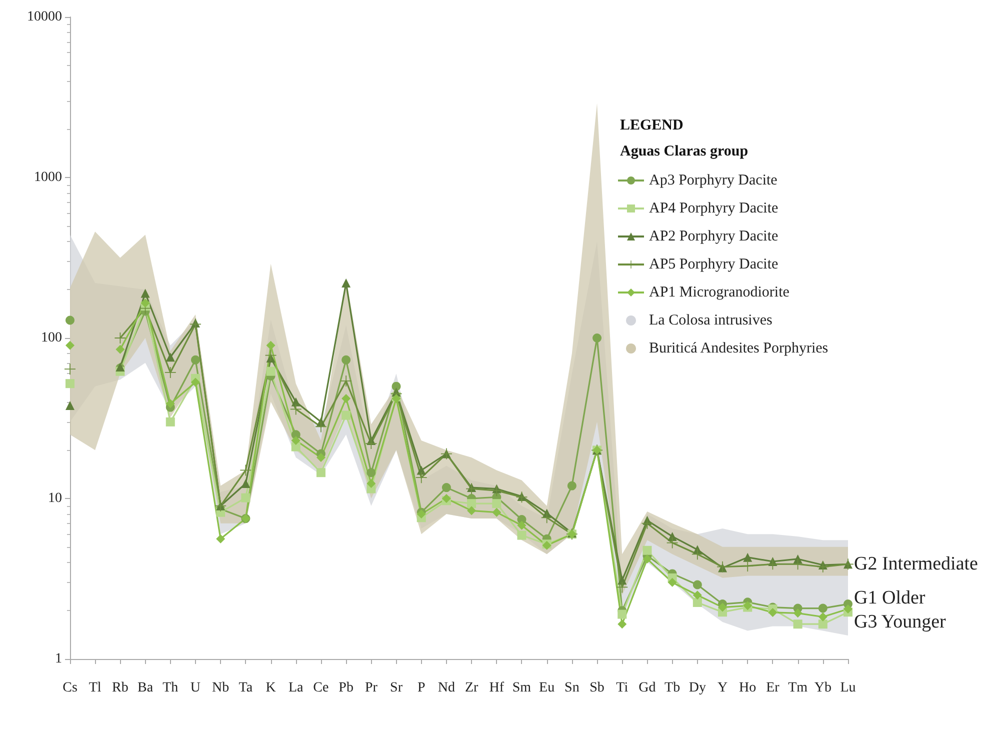 The image size is (995, 735). I want to click on x-tick-label: Pb, so click(346, 688).